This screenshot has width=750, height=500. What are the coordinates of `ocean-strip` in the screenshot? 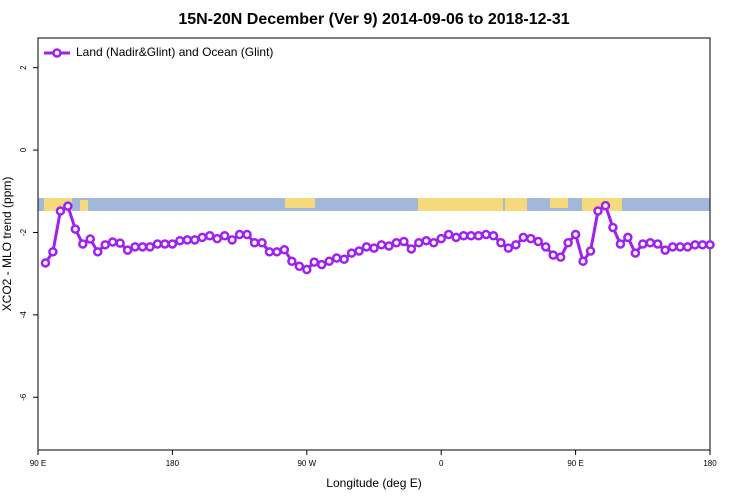 It's located at (374, 204).